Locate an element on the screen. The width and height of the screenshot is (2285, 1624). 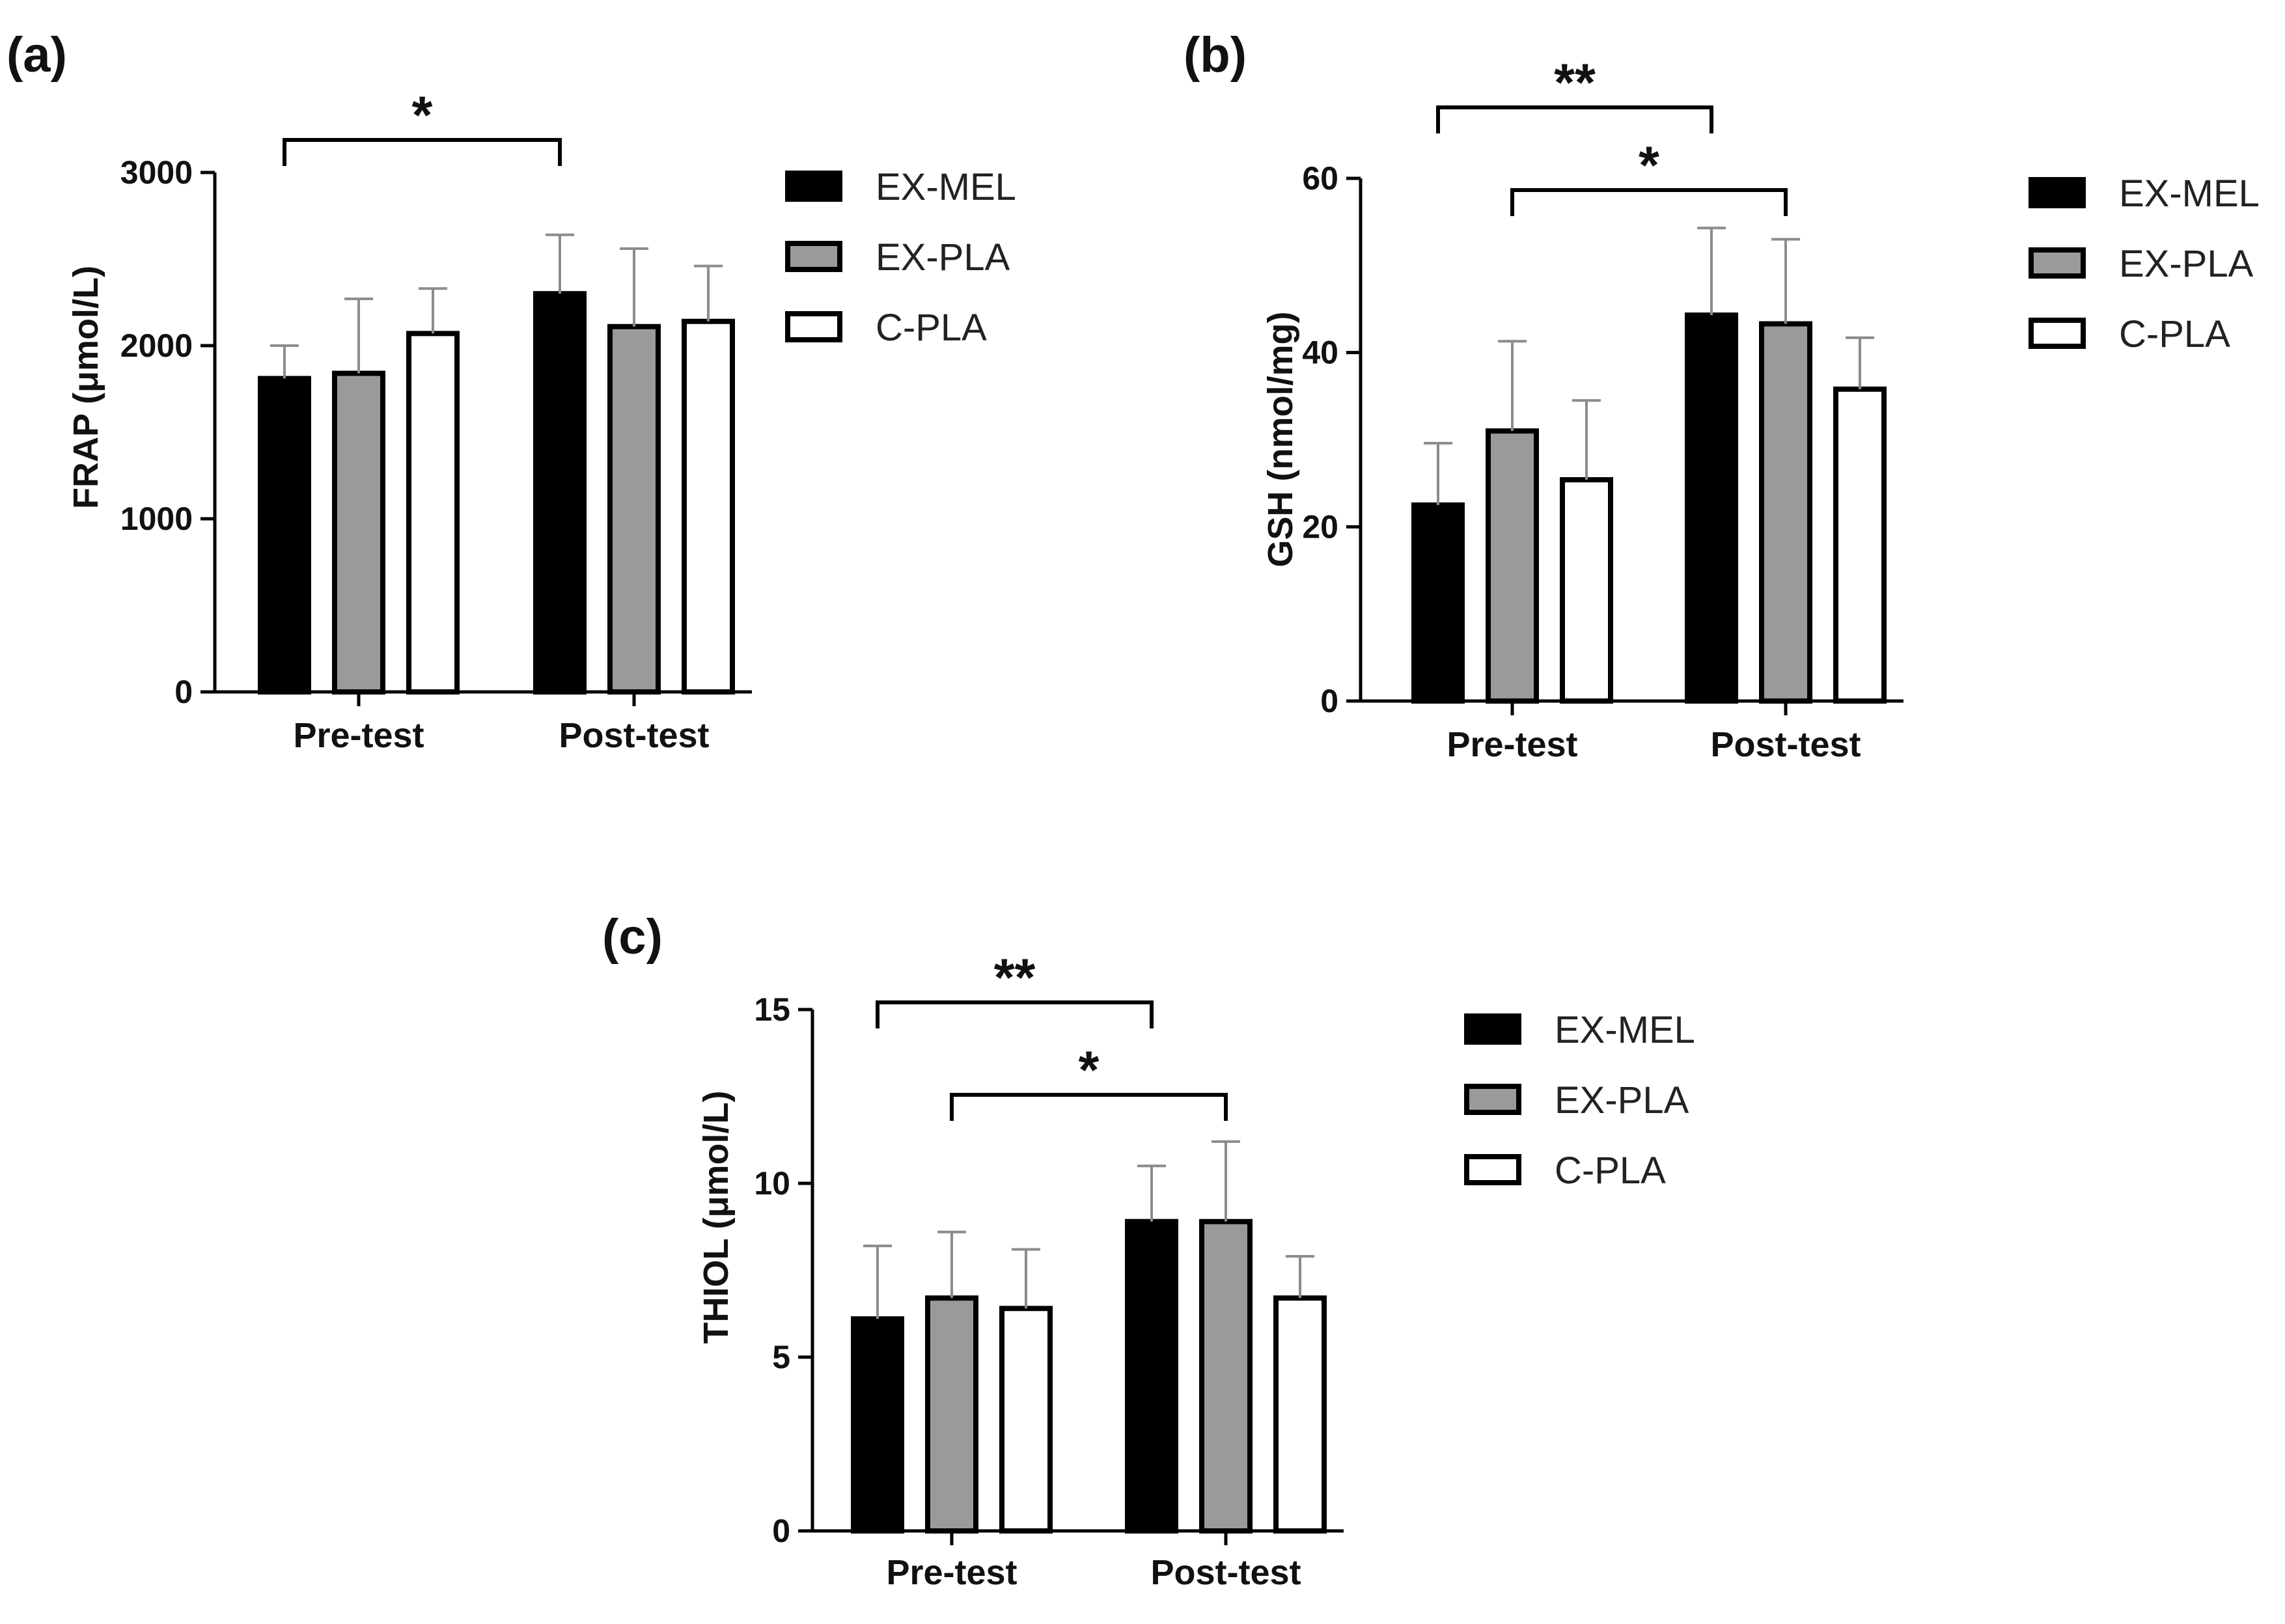
y-axis-label: THIOL (μmol/L) is located at coordinates (716, 1217).